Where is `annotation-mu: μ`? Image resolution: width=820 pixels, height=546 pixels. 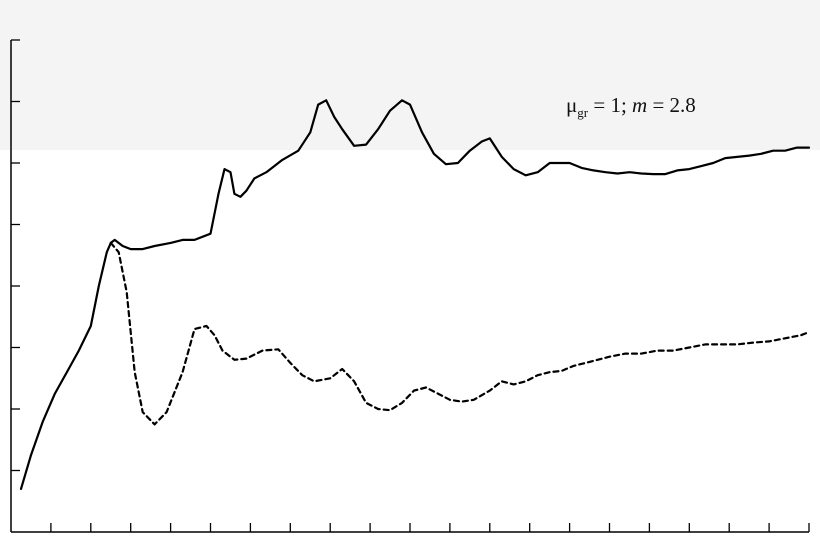 annotation-mu: μ is located at coordinates (571, 105).